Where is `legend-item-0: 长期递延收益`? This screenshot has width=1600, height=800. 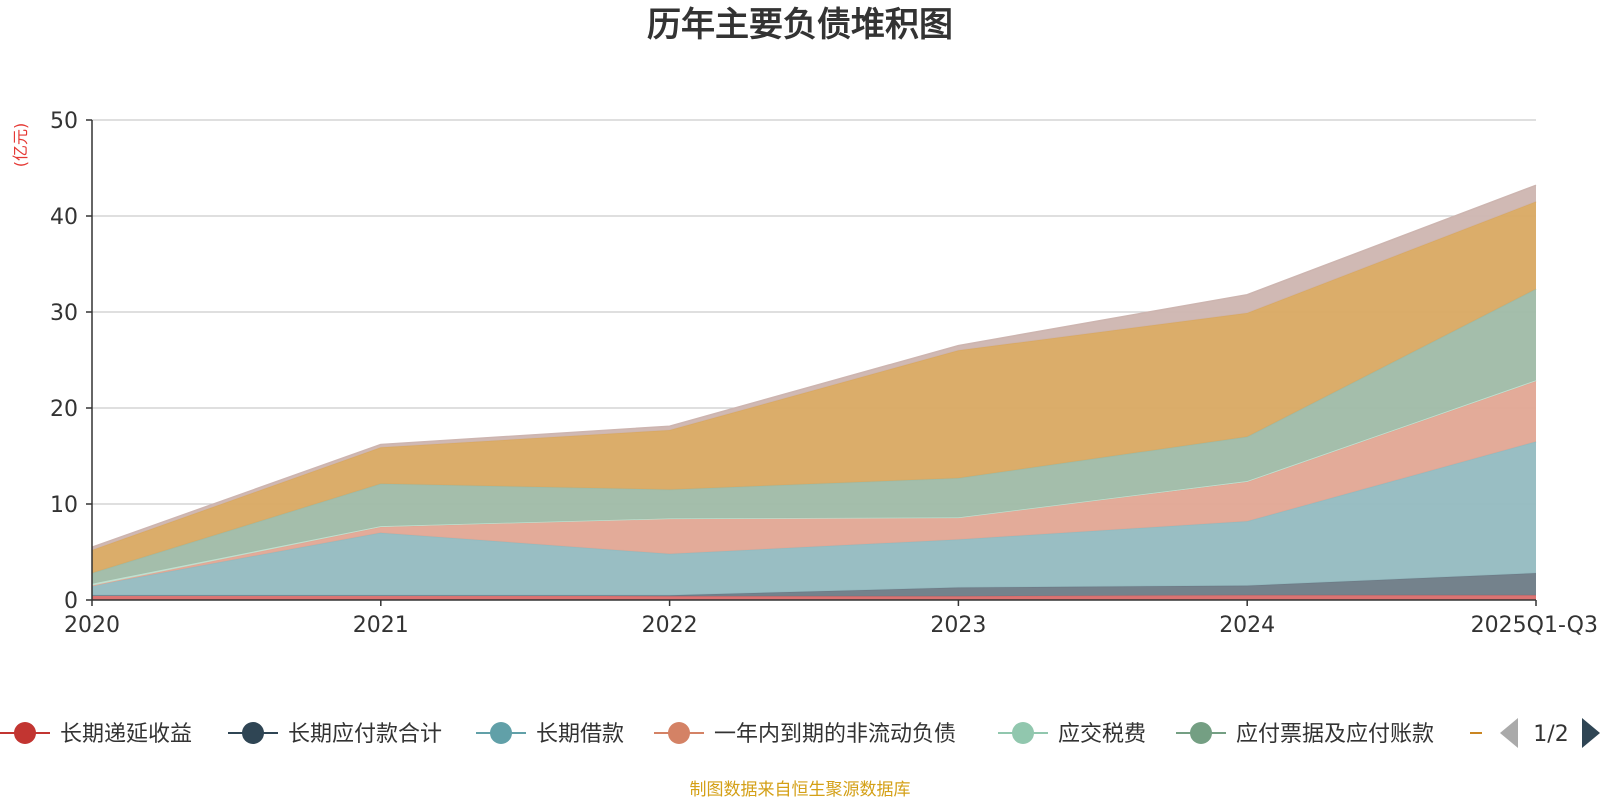
legend-item-0: 长期递延收益 is located at coordinates (96, 734).